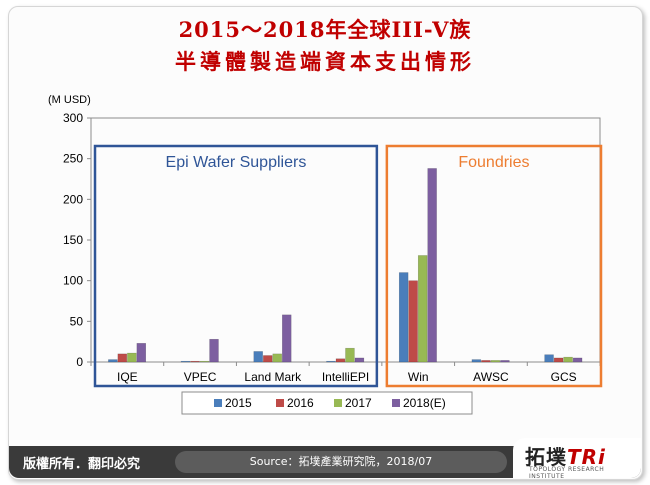 The width and height of the screenshot is (650, 485). I want to click on x-category-label: VPEC, so click(200, 377).